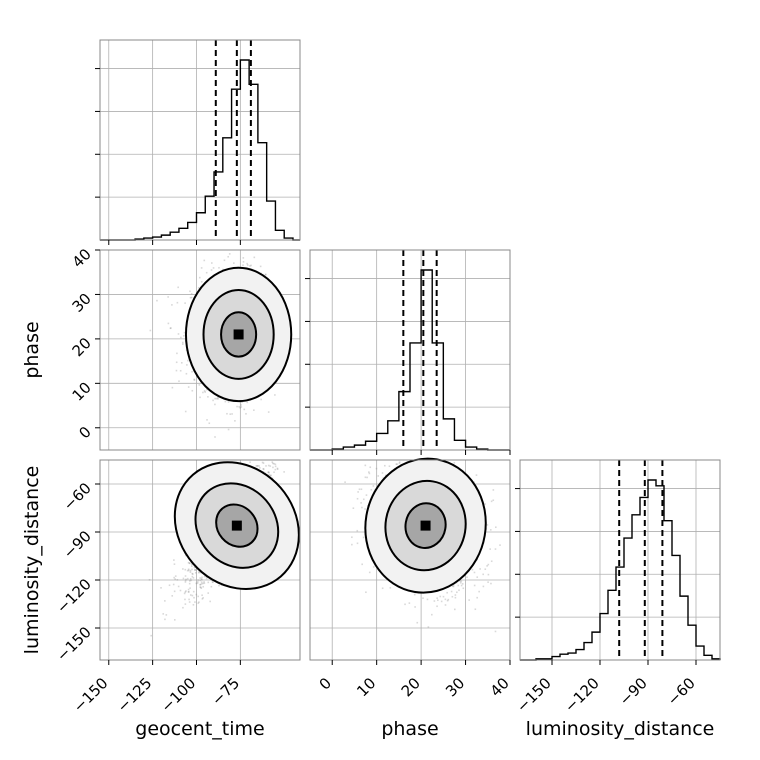  Describe the element at coordinates (500, 687) in the screenshot. I see `xtick-label-phase-4: 40` at that location.